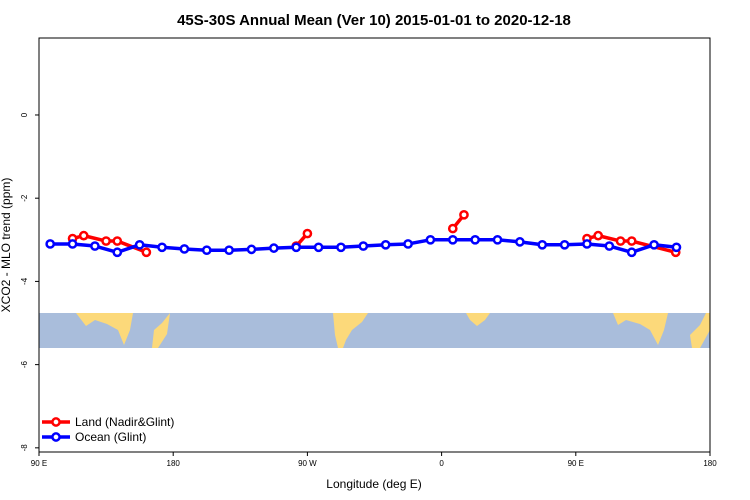 Image resolution: width=750 pixels, height=500 pixels. What do you see at coordinates (24, 114) in the screenshot?
I see `y-tick-label: 0` at bounding box center [24, 114].